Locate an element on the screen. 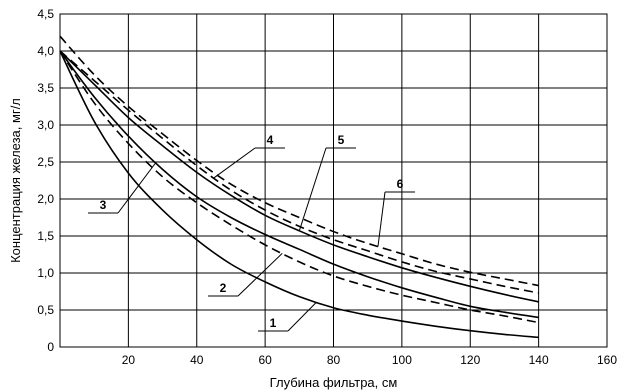  callout-label-2: 2 is located at coordinates (223, 288).